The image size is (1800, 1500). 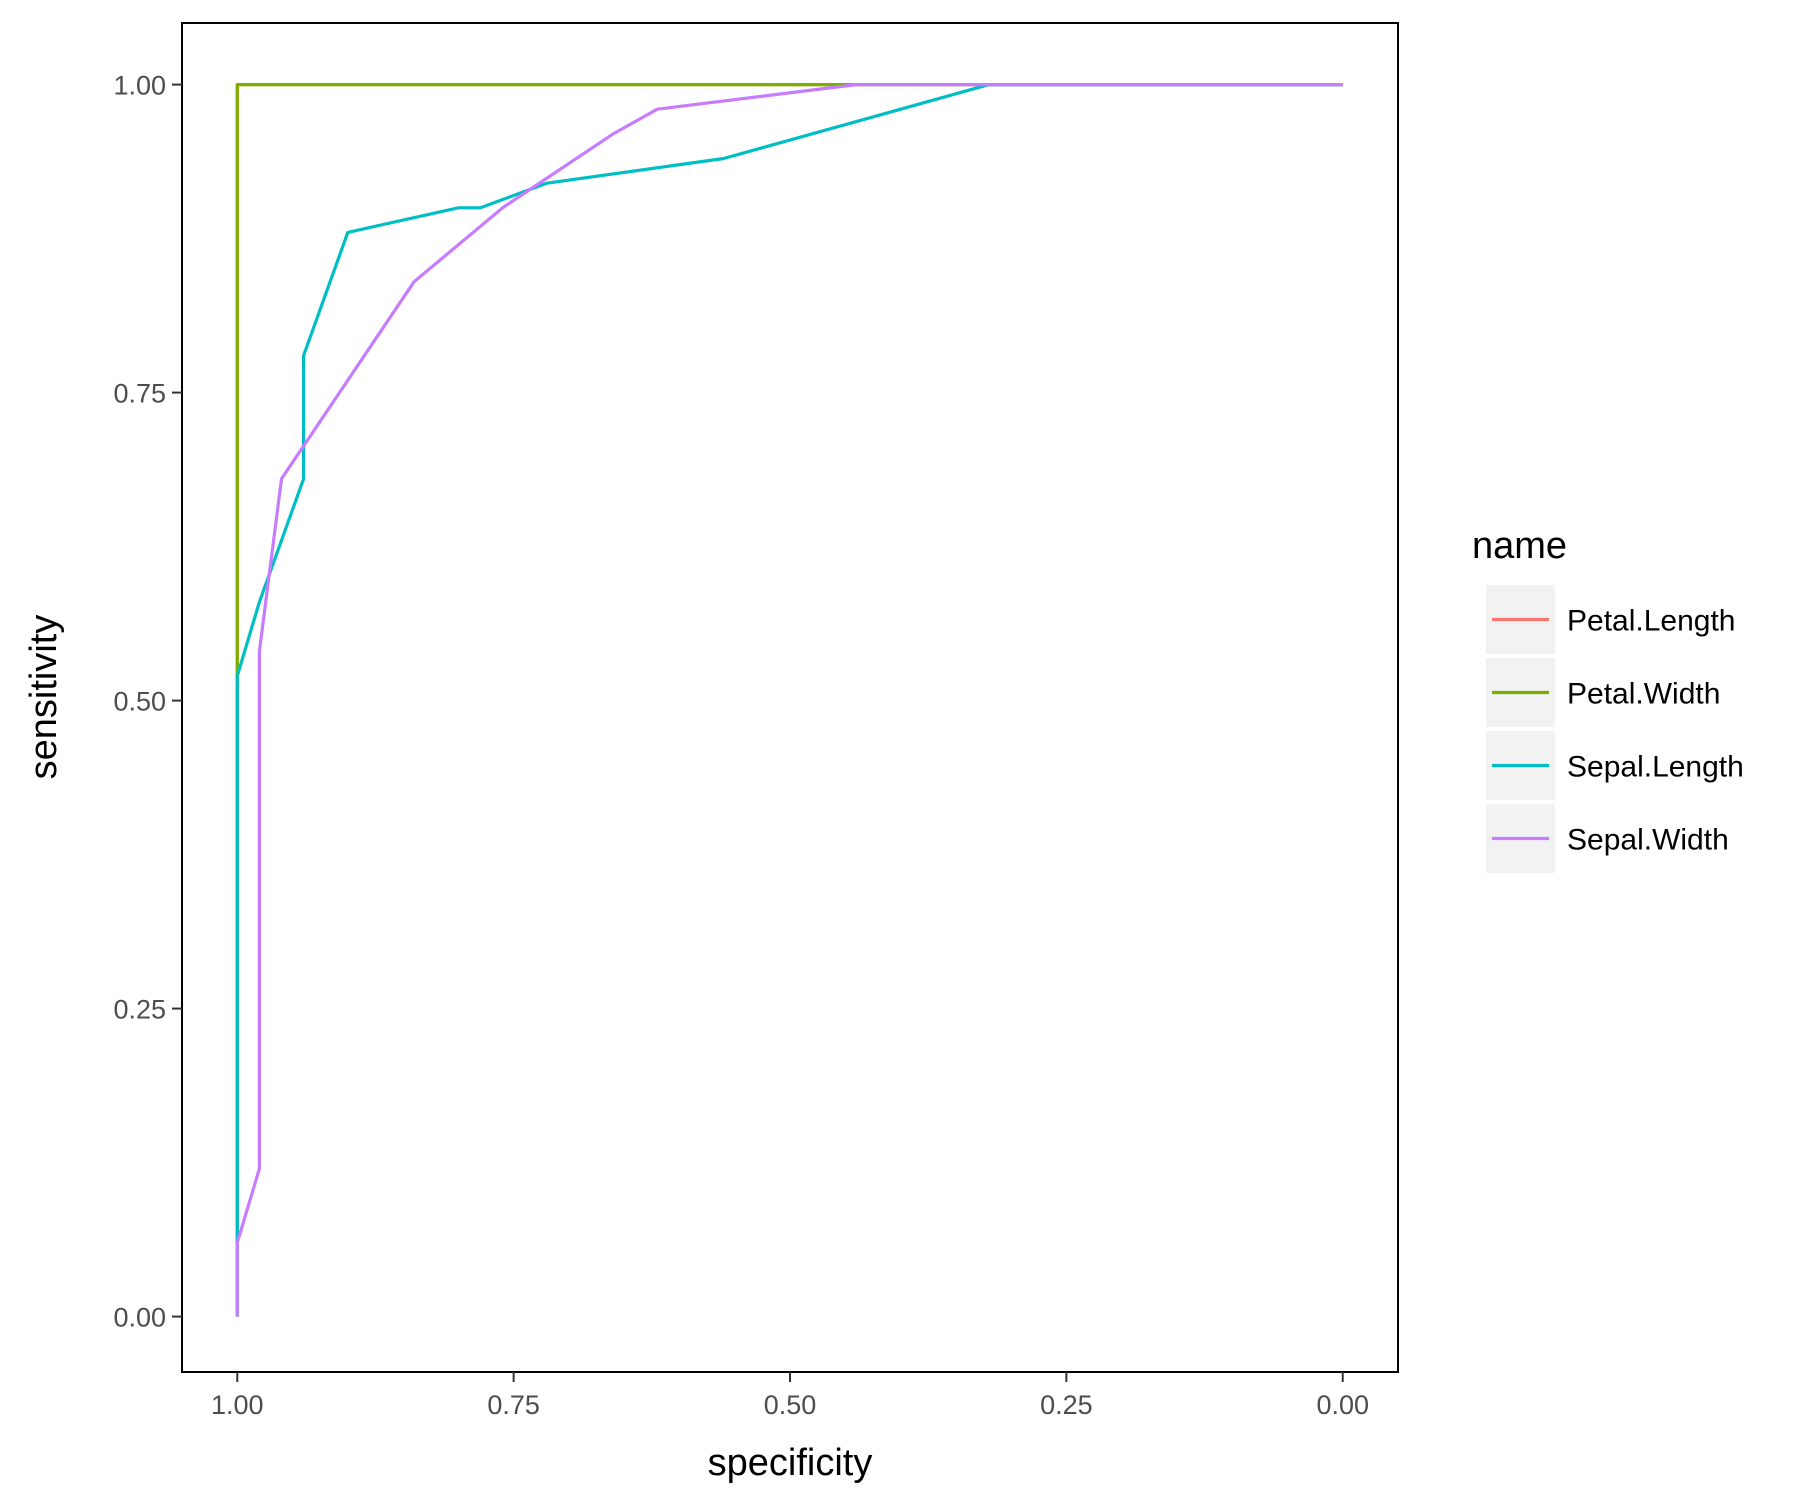 I want to click on x-tick-label: 0.25, so click(x=1066, y=1405).